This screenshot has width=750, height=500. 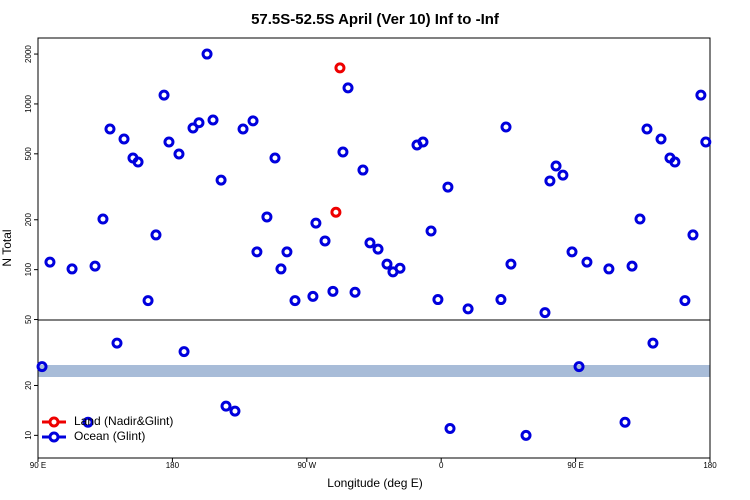 I want to click on y-tick-label: 100, so click(x=28, y=269).